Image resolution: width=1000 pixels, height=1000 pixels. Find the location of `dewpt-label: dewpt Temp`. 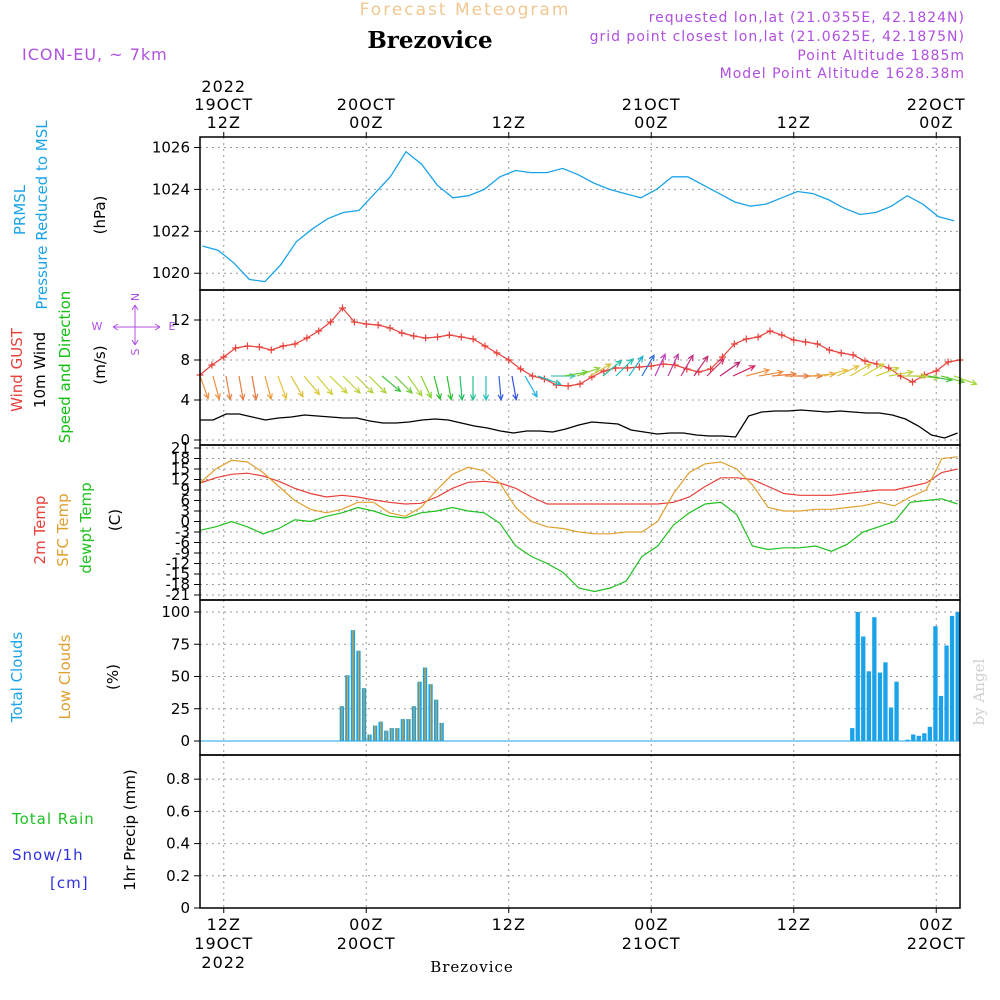

dewpt-label: dewpt Temp is located at coordinates (86, 527).